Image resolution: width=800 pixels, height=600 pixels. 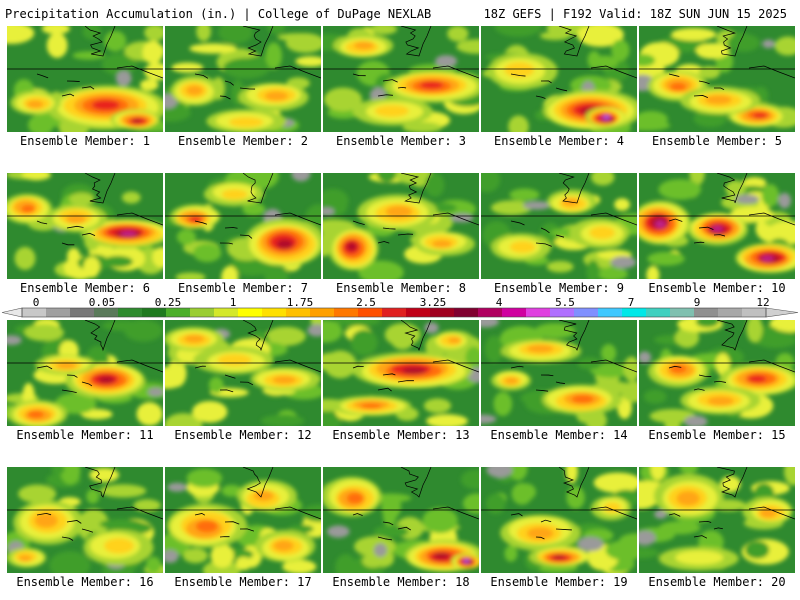 I want to click on colorbar-frame, so click(x=394, y=312).